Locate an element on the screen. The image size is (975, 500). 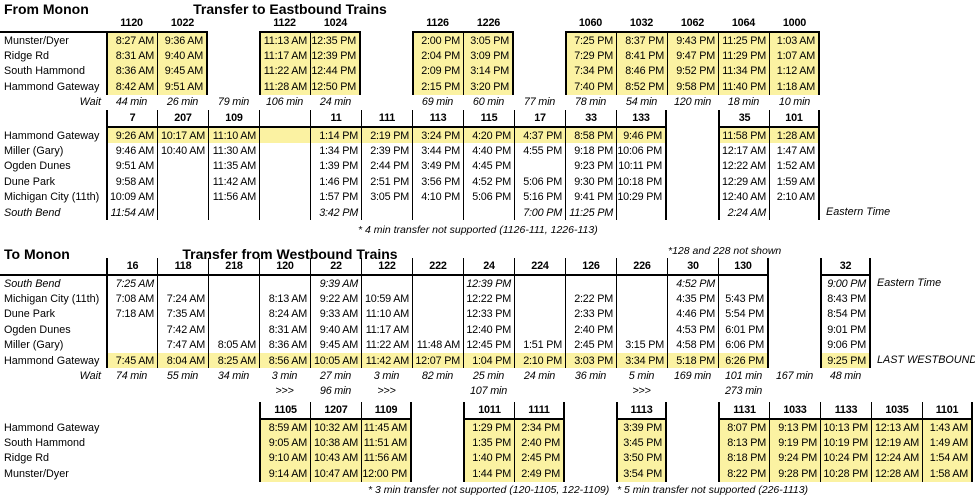
time-cell: 1:43 AM is located at coordinates (947, 428).